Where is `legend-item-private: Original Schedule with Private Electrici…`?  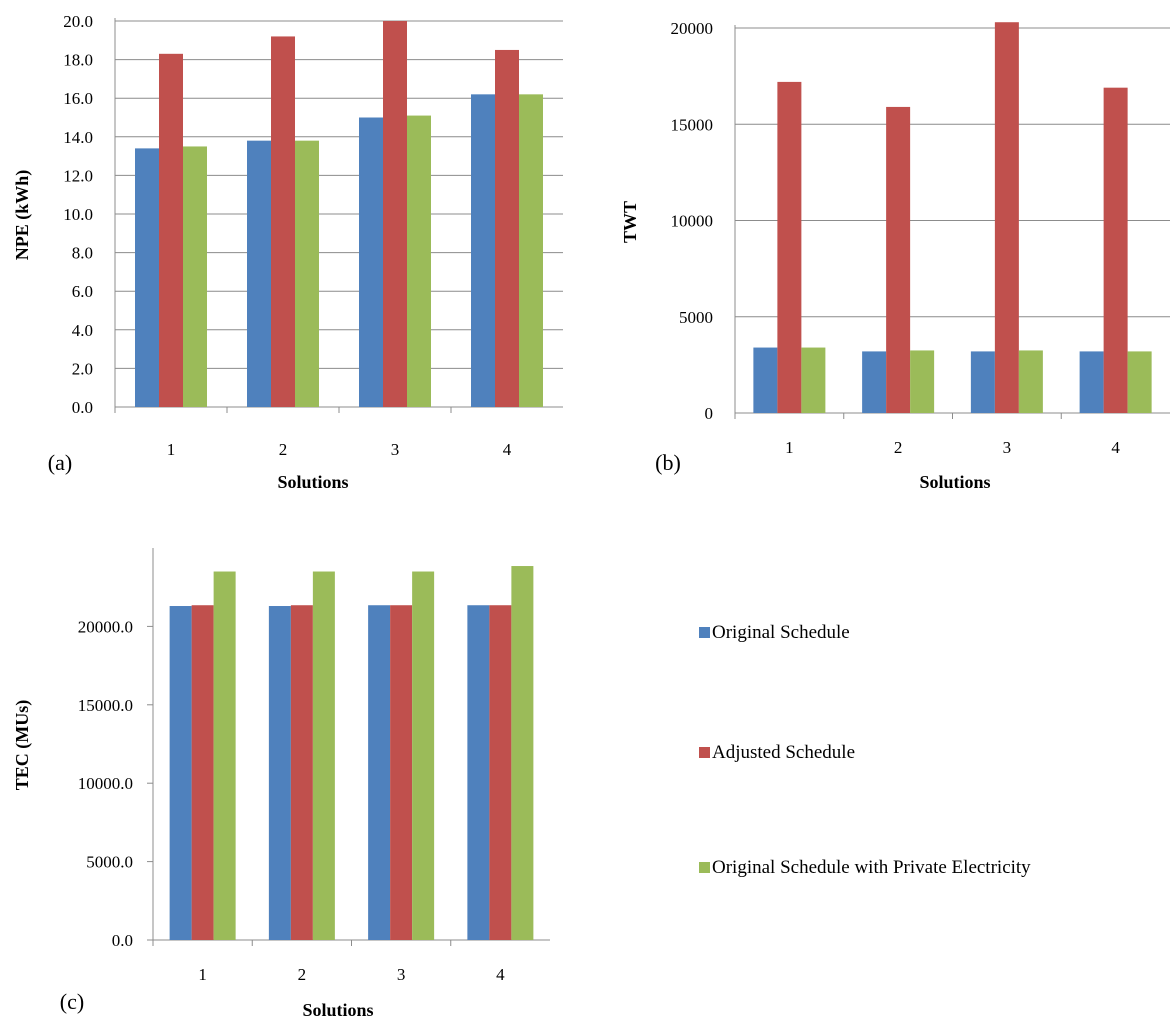
legend-item-private: Original Schedule with Private Electrici… is located at coordinates (925, 868).